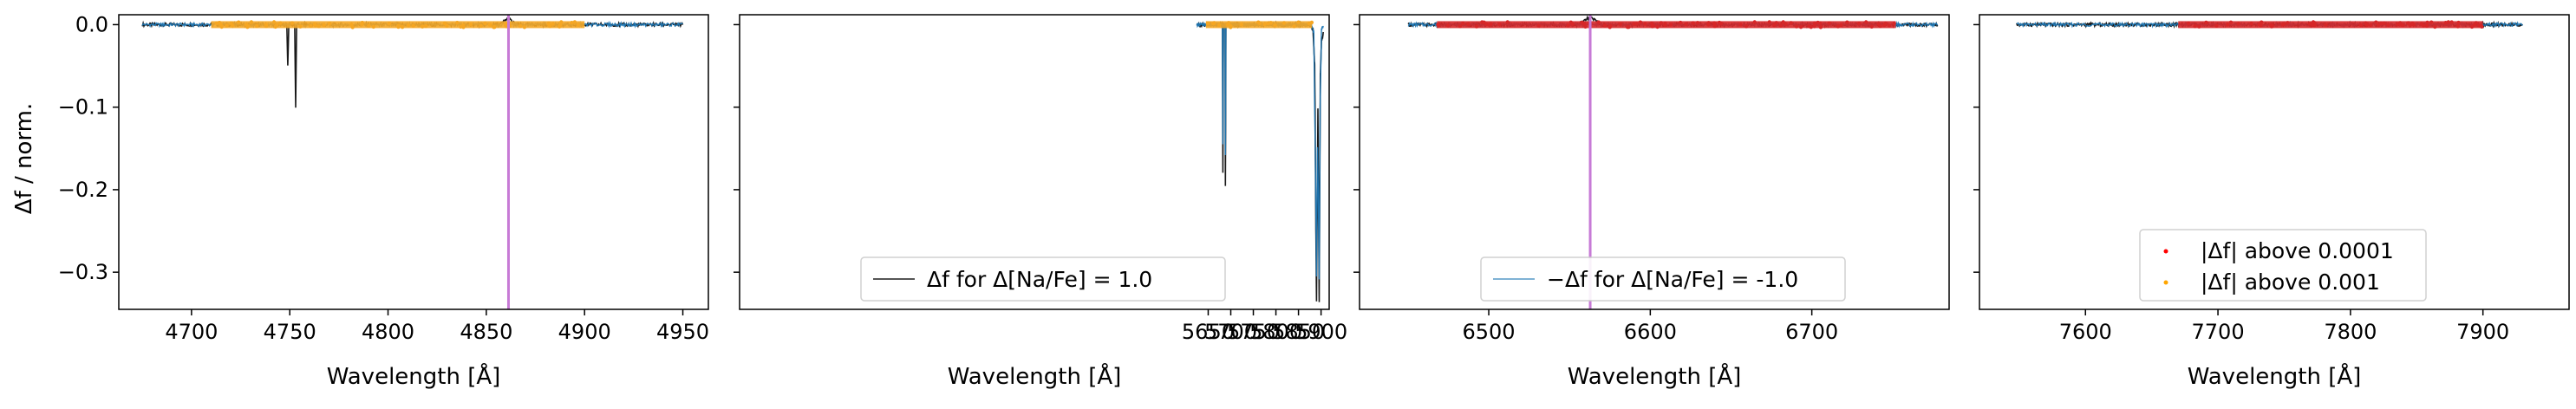 Image resolution: width=2576 pixels, height=409 pixels. I want to click on x-tick-label: 6700, so click(1812, 332).